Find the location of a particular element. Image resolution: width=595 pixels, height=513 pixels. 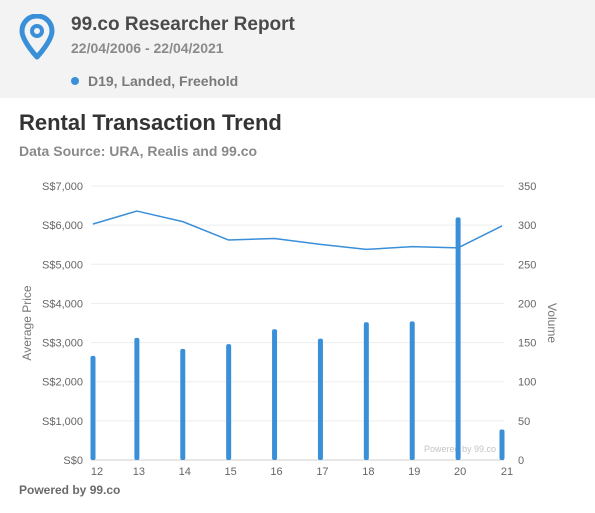

chart-source: Data Source: URA, Realis and 99.co is located at coordinates (138, 151).